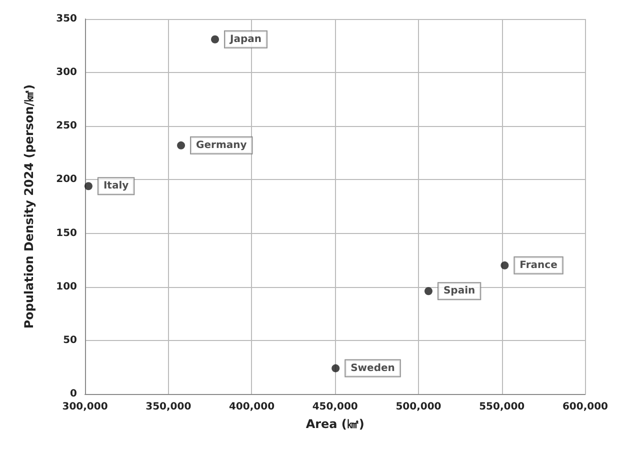 Image resolution: width=619 pixels, height=451 pixels. I want to click on x-axis-title: Area (㎢), so click(335, 424).